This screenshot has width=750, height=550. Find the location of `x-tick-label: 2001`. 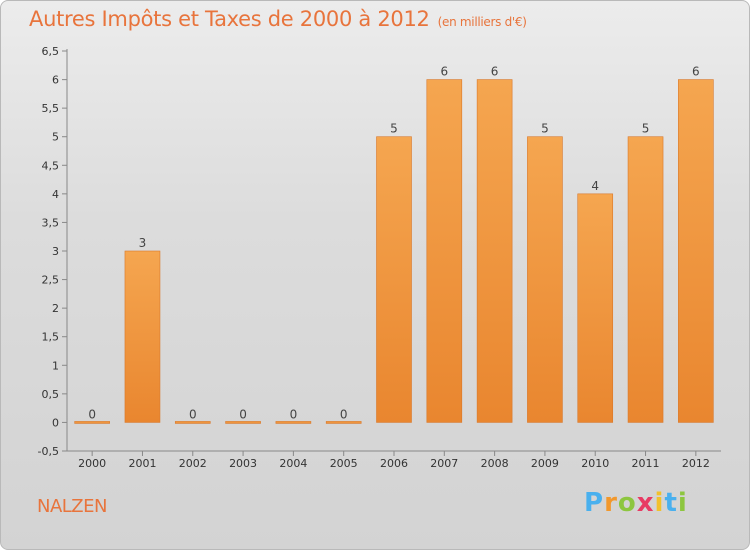

x-tick-label: 2001 is located at coordinates (142, 463).